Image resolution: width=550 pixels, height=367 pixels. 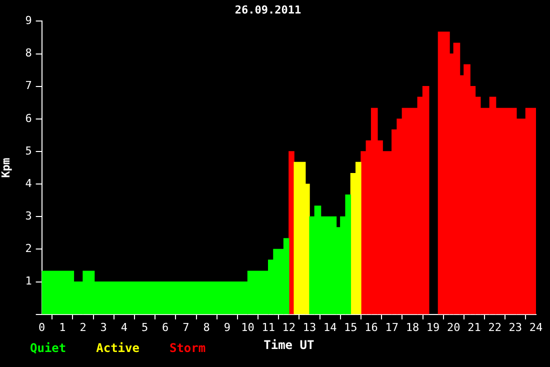 What do you see at coordinates (453, 327) in the screenshot?
I see `x-tick-label: 20` at bounding box center [453, 327].